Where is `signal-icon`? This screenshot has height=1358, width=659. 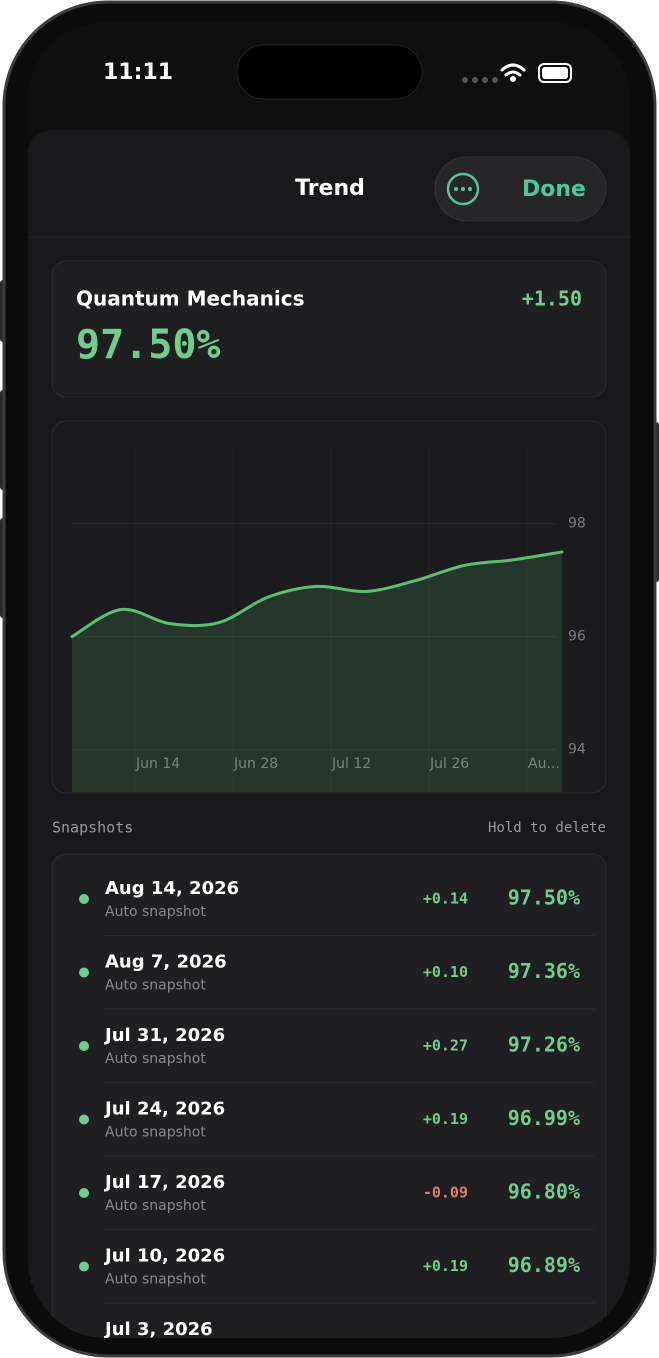
signal-icon is located at coordinates (480, 80).